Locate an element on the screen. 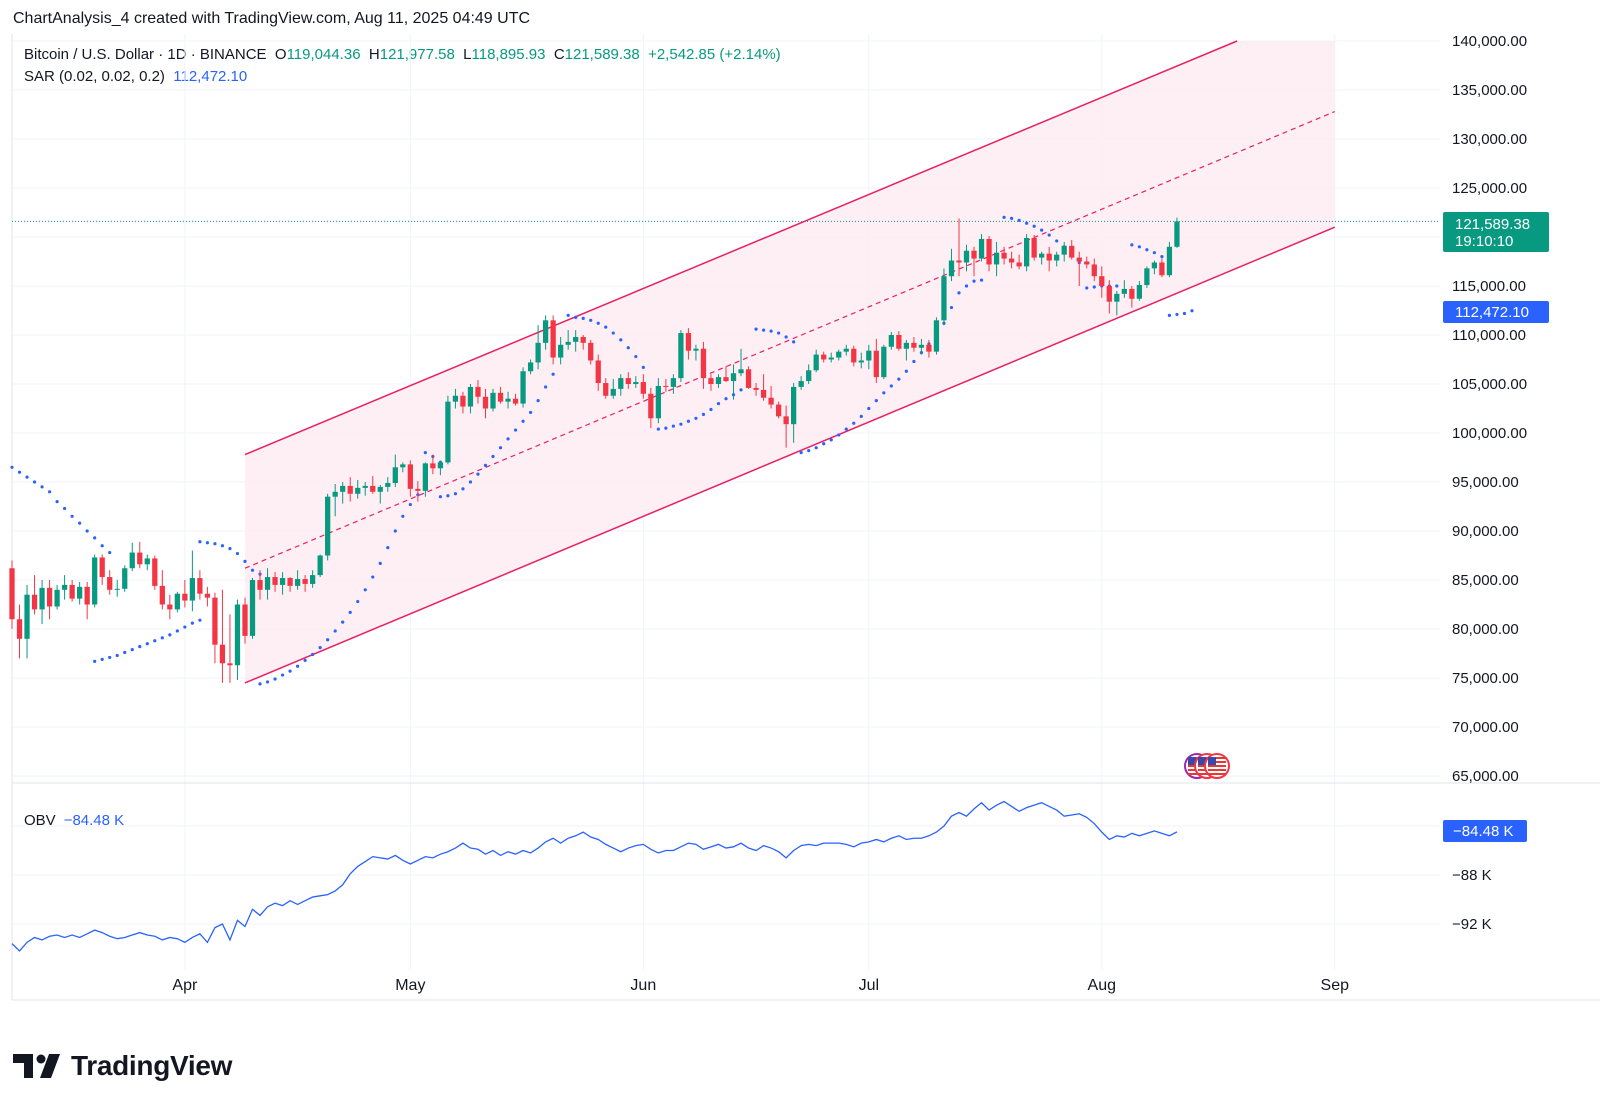 This screenshot has height=1102, width=1600. sar-label: SAR (0.02, 0.02, 0.2) is located at coordinates (94, 76).